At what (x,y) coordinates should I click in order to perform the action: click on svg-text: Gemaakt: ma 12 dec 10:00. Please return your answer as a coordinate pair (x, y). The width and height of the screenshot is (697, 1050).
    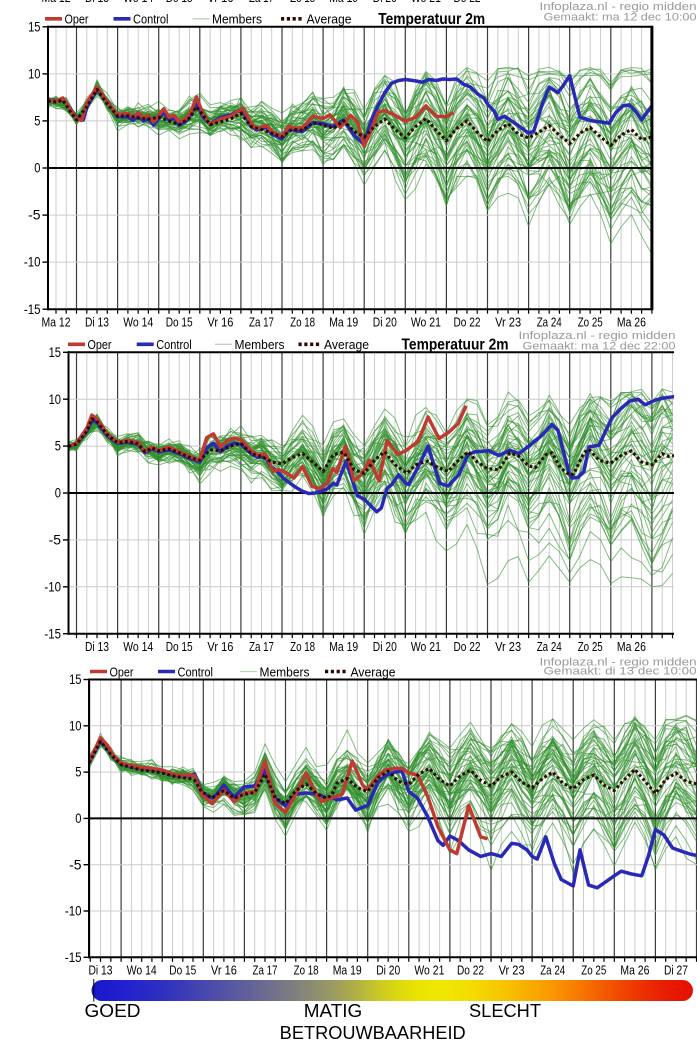
    Looking at the image, I should click on (620, 18).